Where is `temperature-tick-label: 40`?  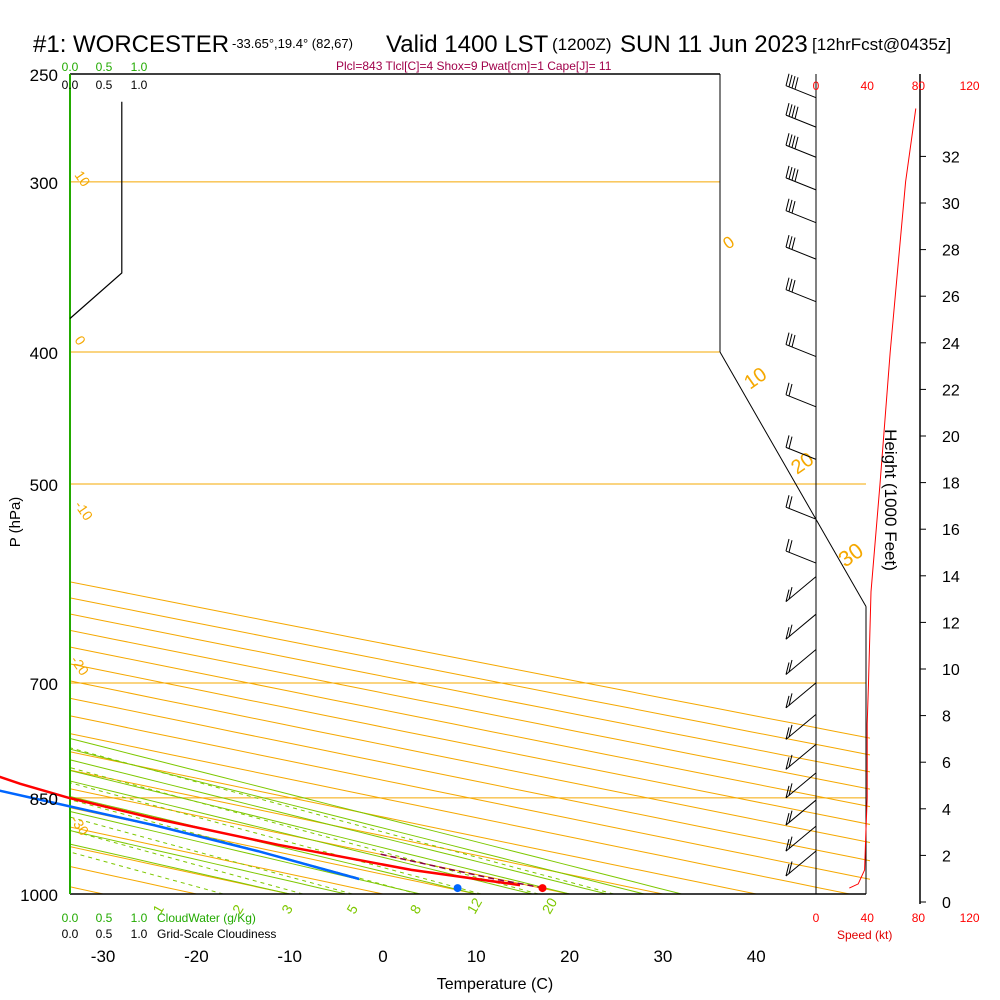
temperature-tick-label: 40 is located at coordinates (756, 956).